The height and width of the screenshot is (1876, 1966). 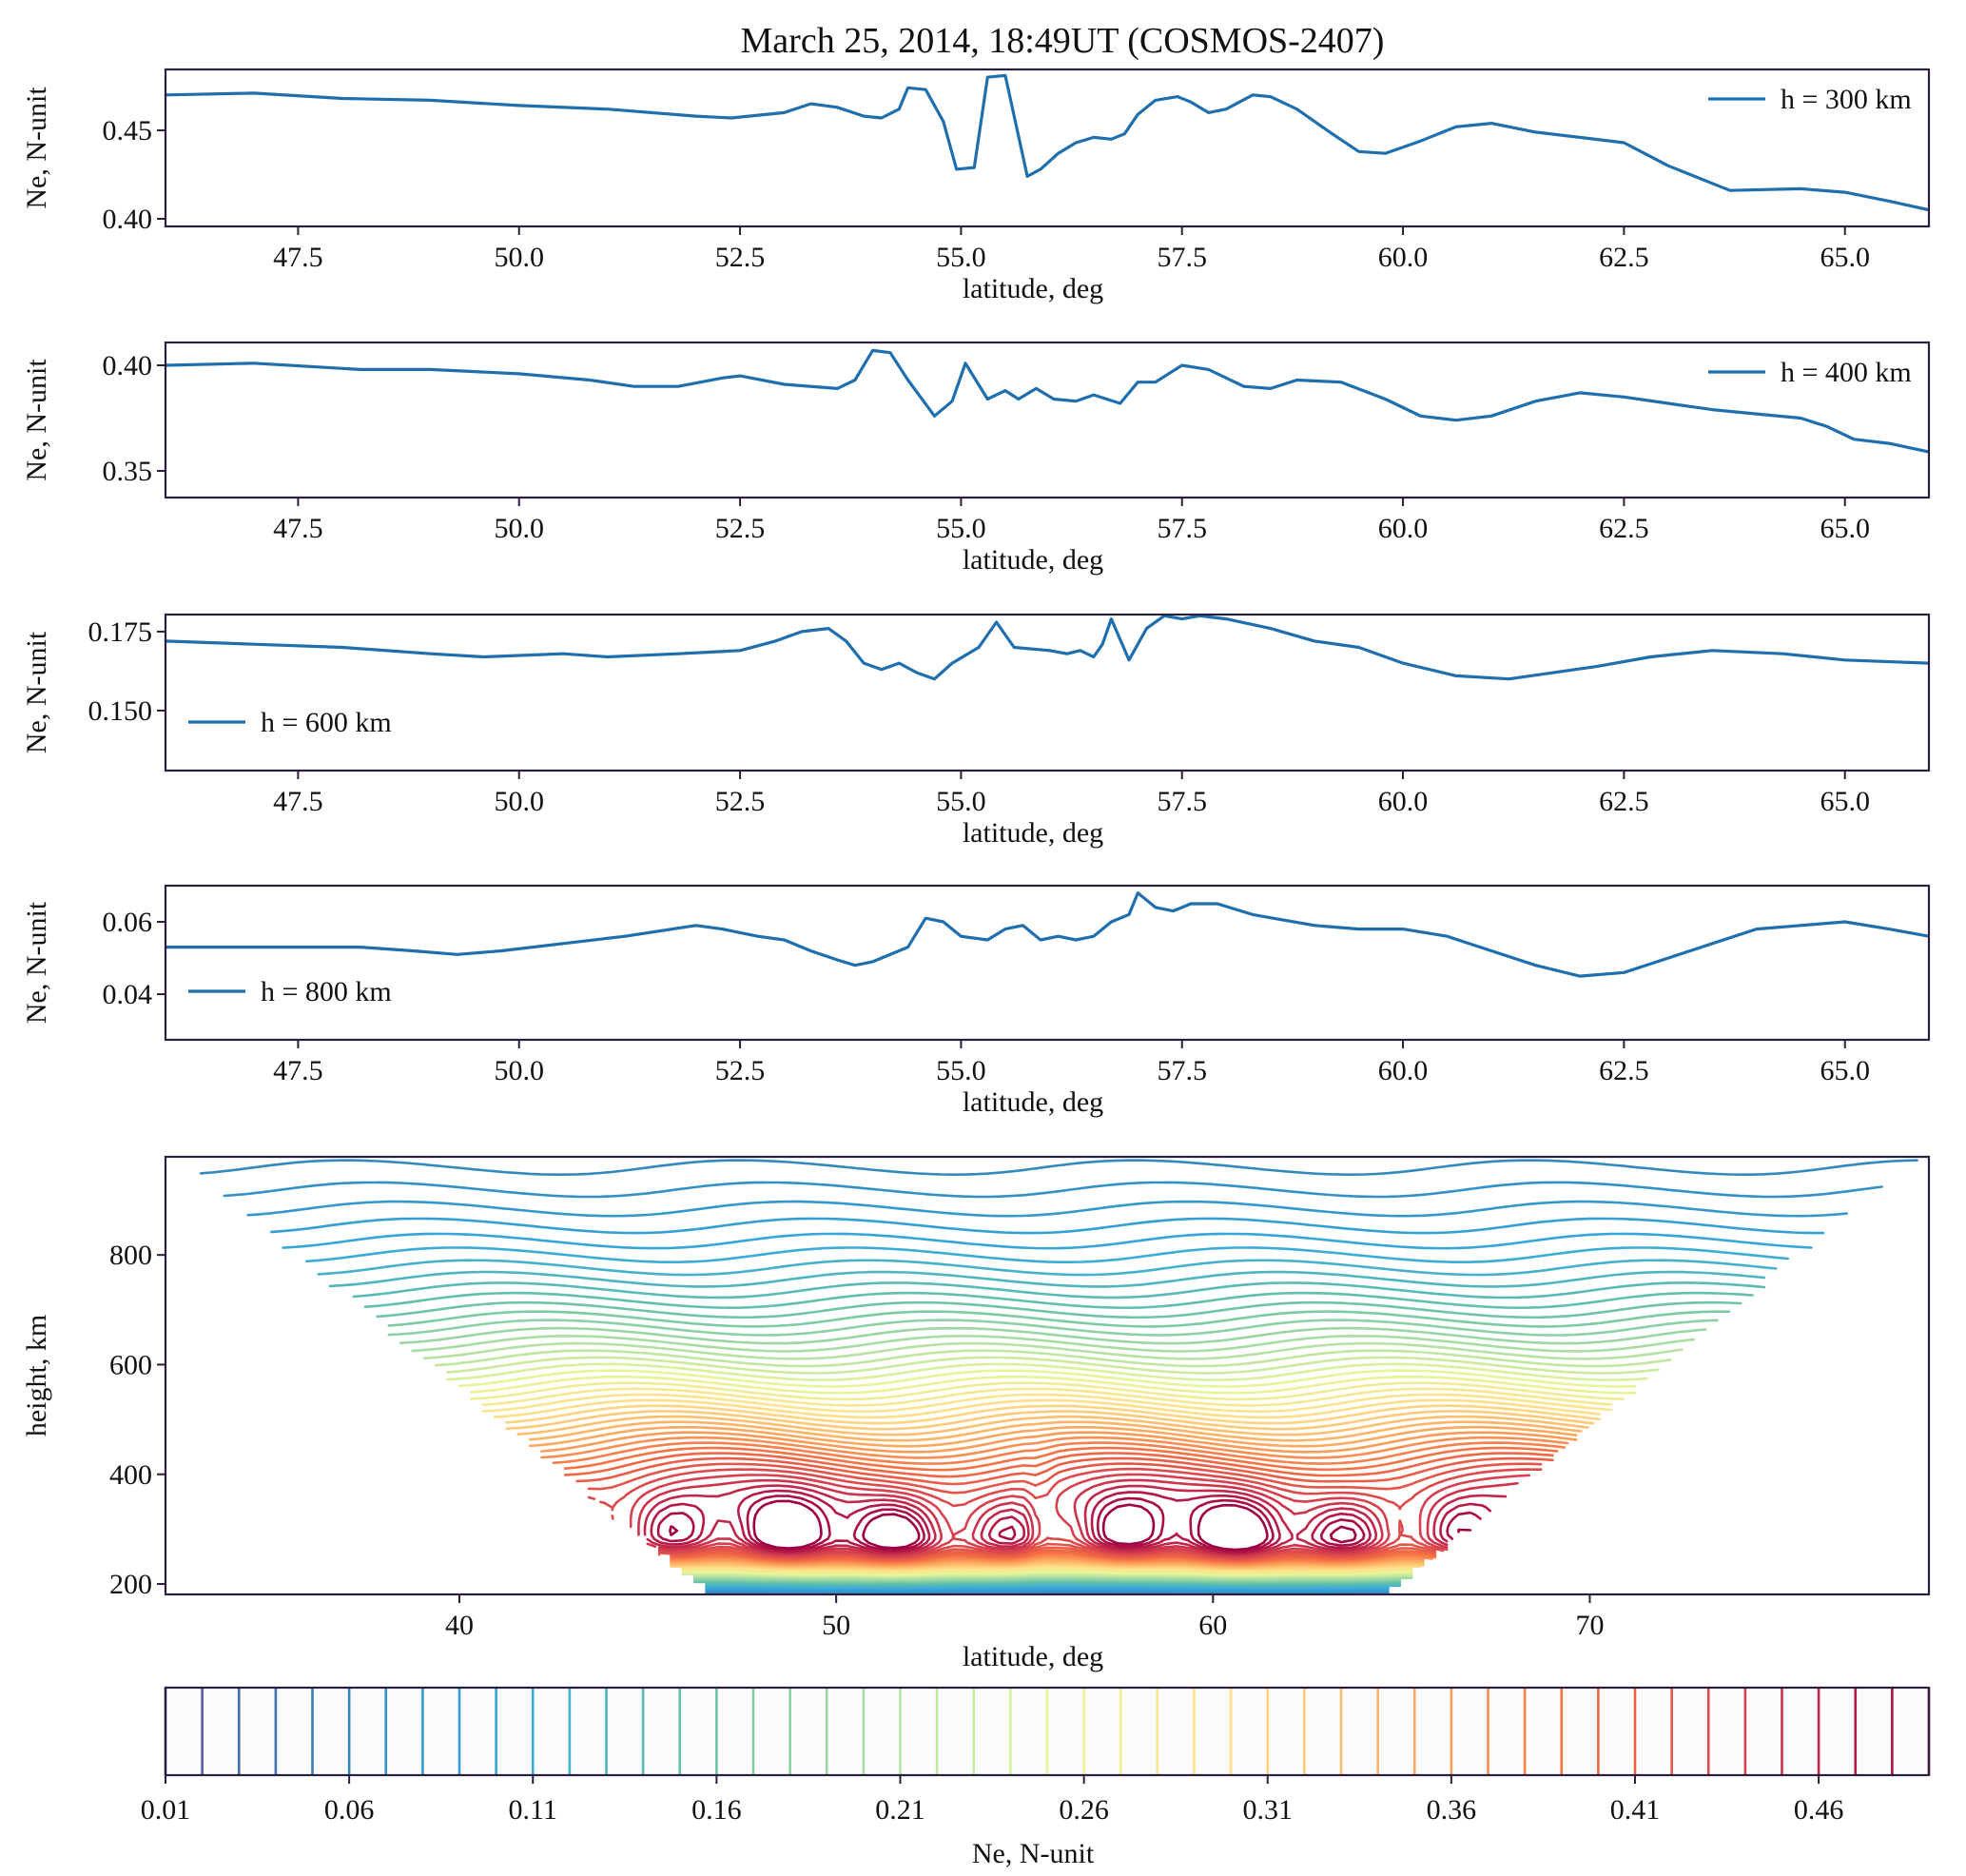 I want to click on contour-level-0.45, so click(x=1078, y=1517).